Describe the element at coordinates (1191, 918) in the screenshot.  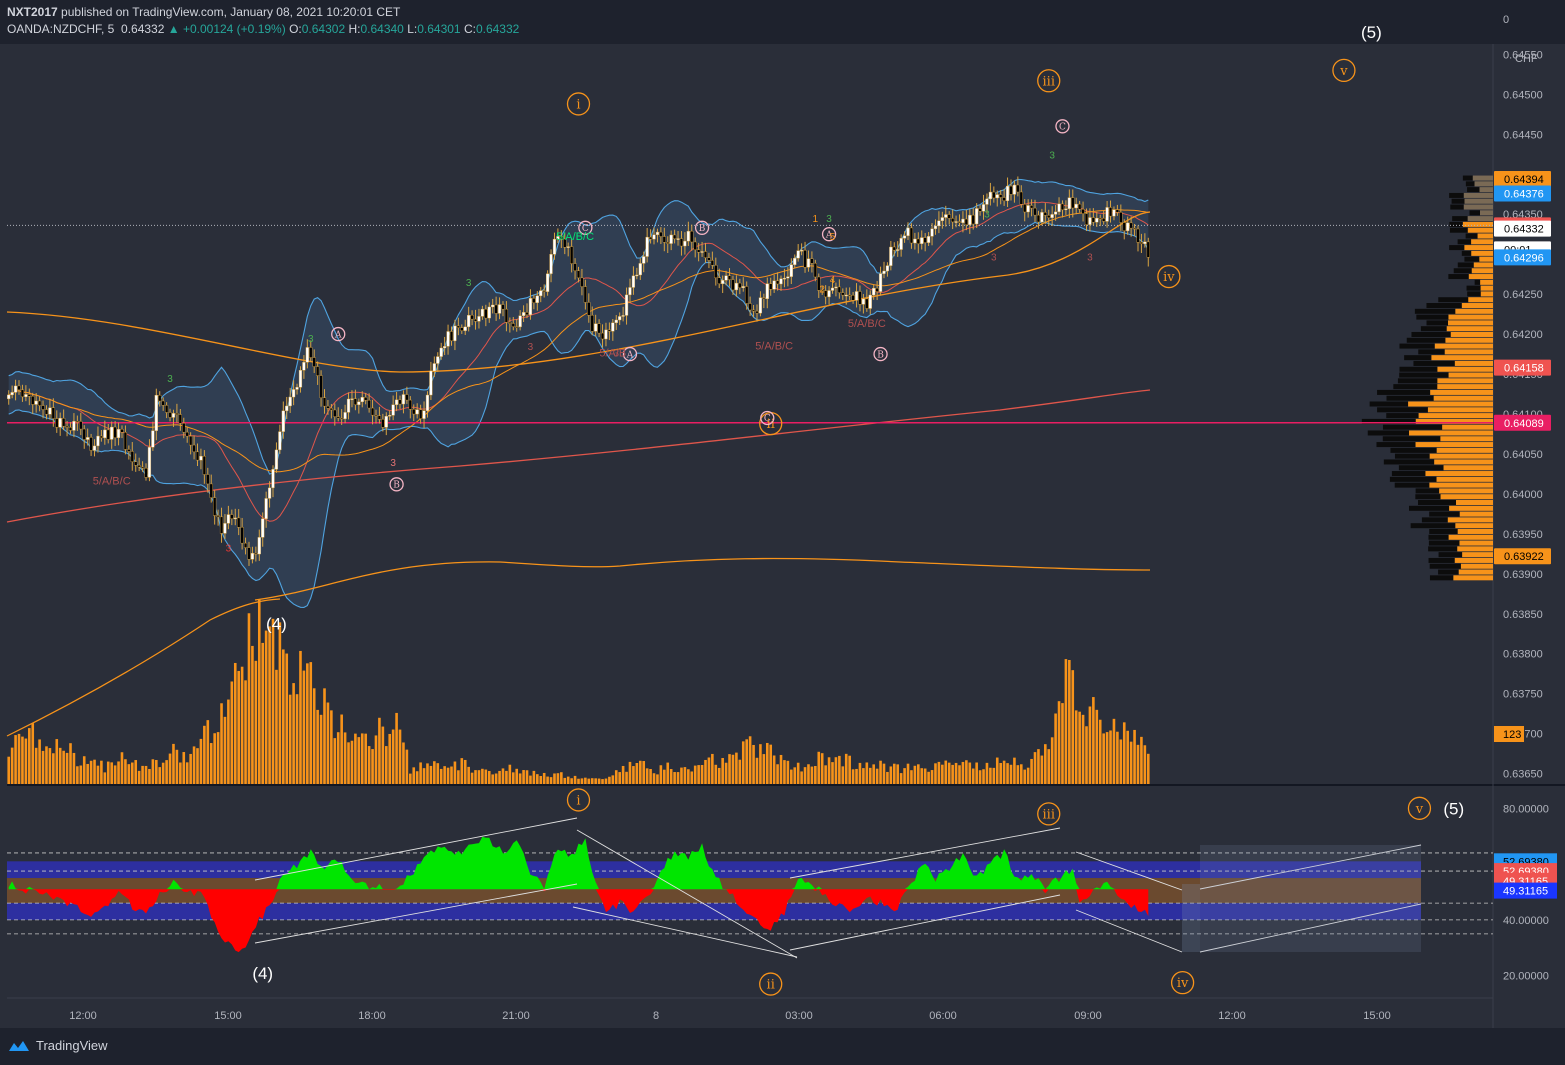
I see `osc-projection-box` at that location.